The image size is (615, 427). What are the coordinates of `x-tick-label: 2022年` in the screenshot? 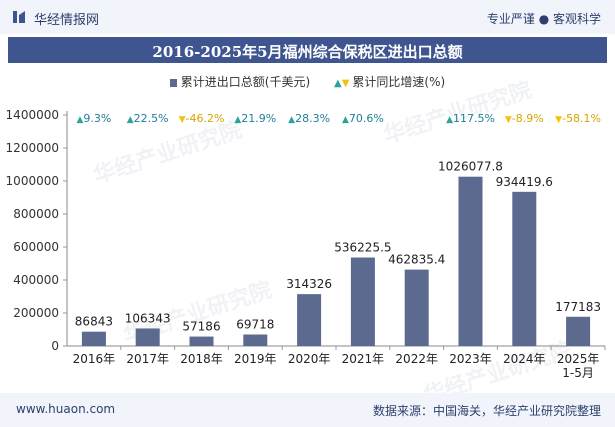 It's located at (416, 359).